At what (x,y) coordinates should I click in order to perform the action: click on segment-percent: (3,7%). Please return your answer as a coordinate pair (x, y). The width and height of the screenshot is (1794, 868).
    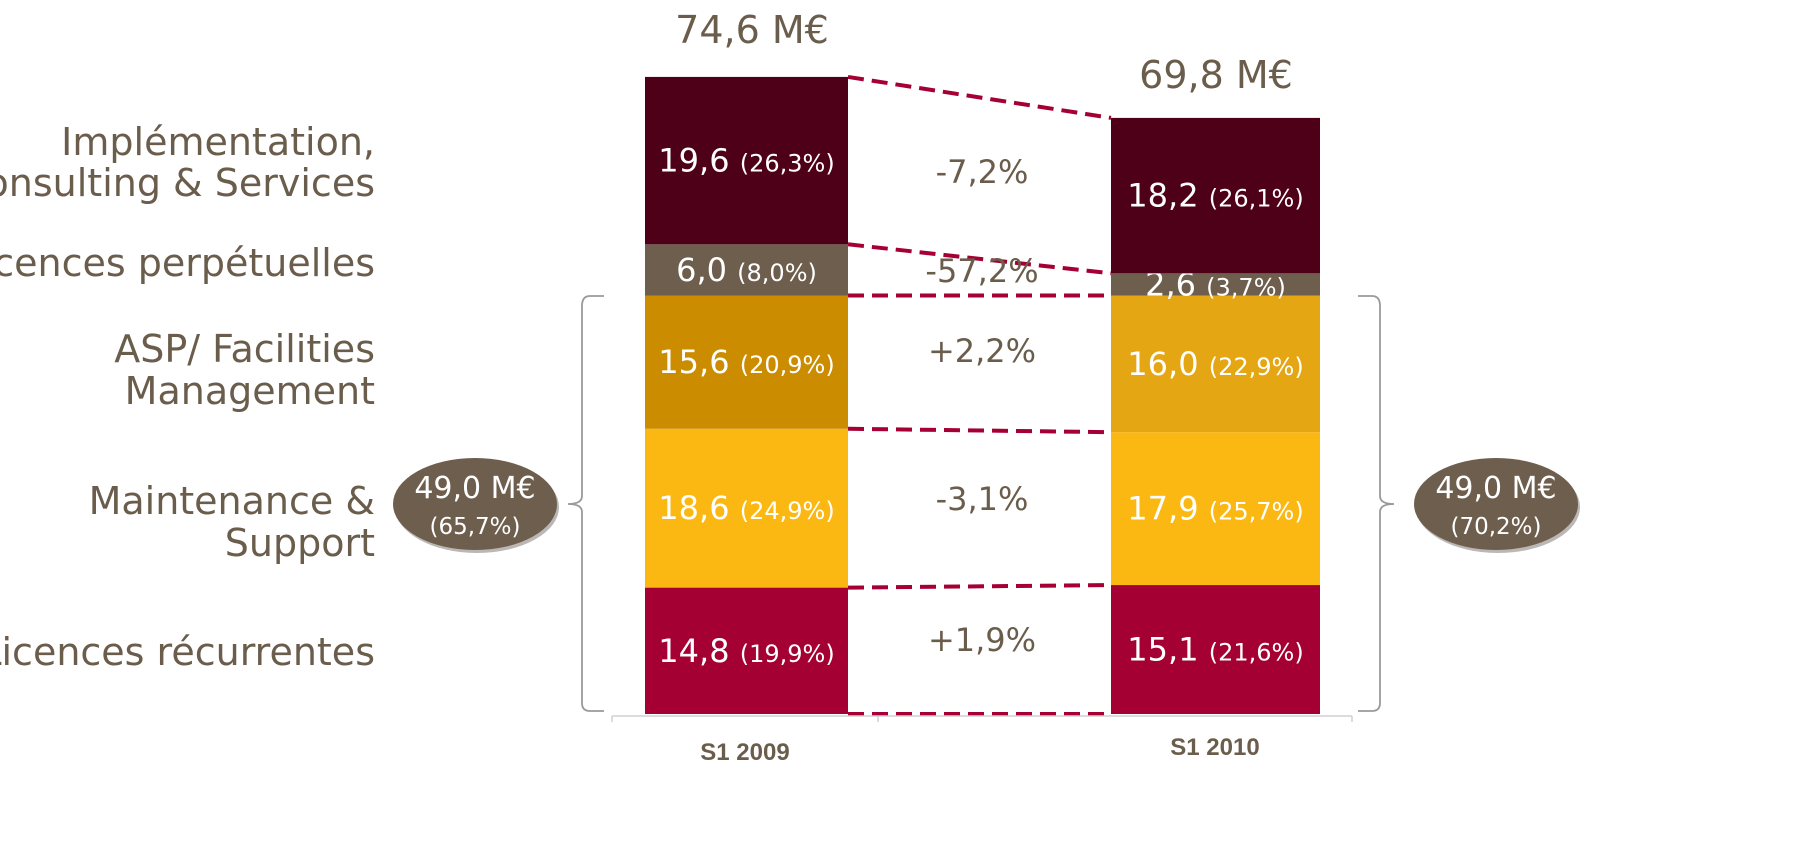
    Looking at the image, I should click on (1246, 287).